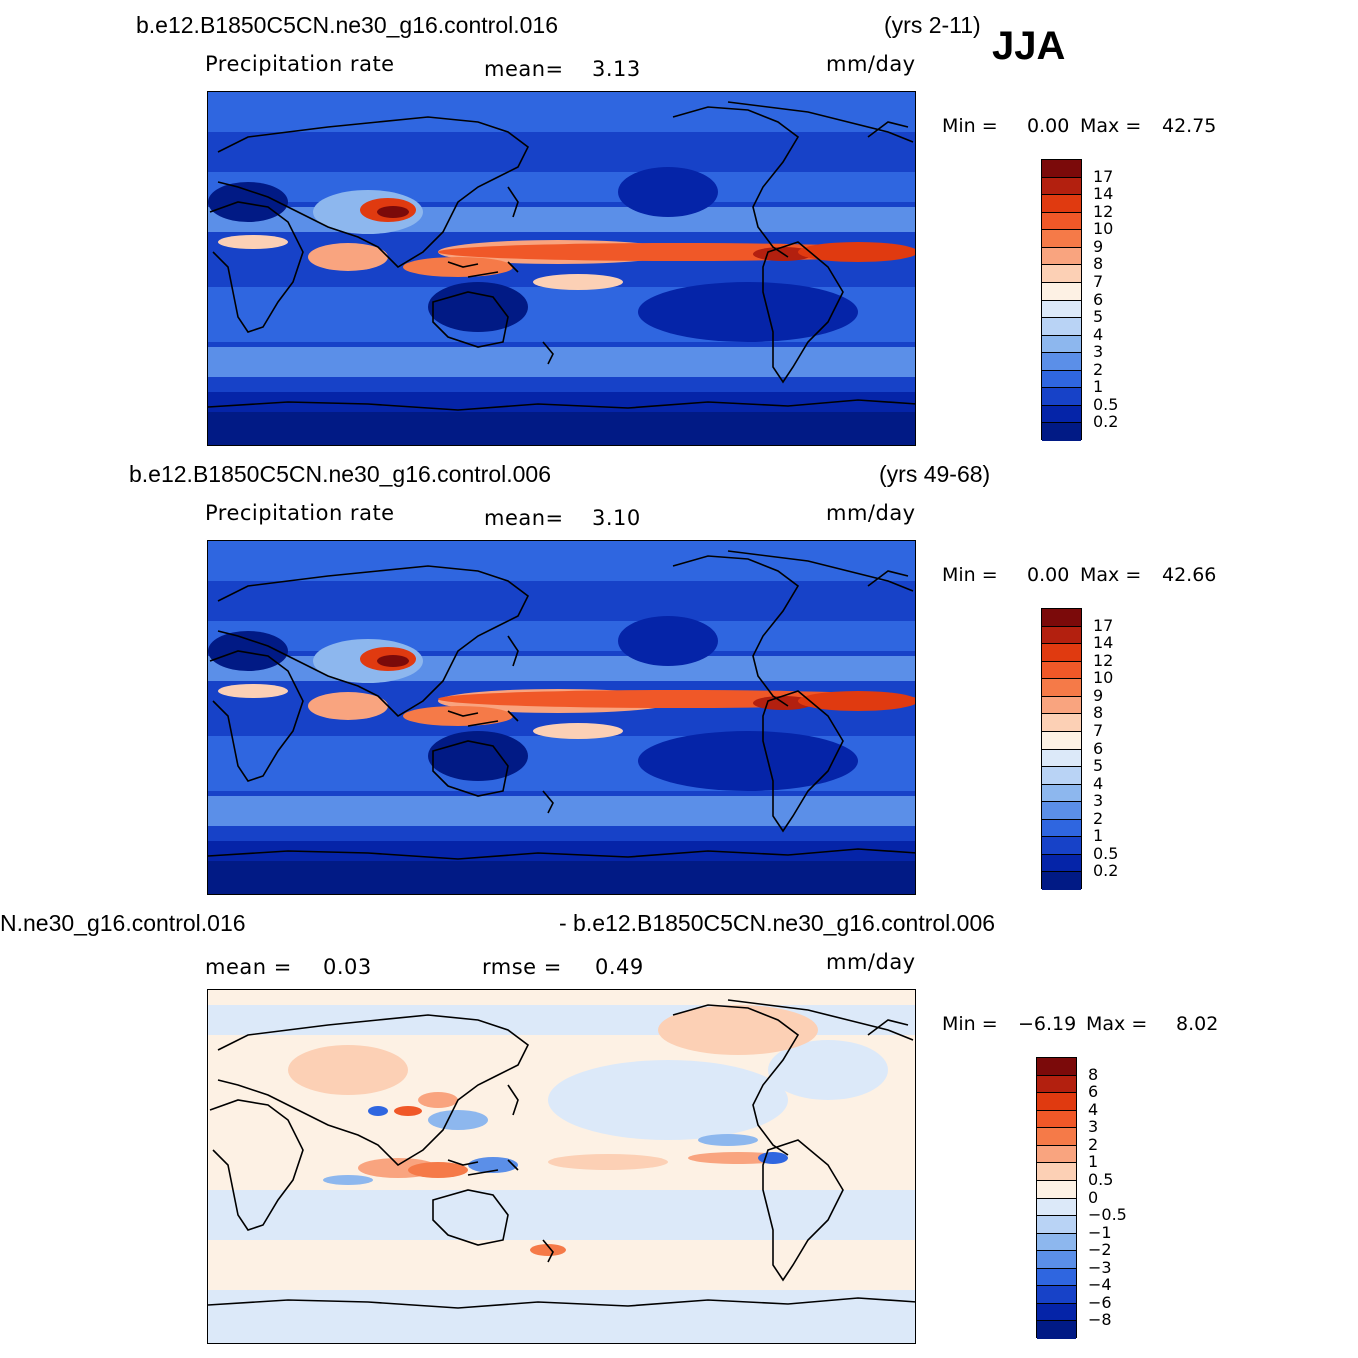  What do you see at coordinates (347, 25) in the screenshot?
I see `panel1-case-title: b.e12.B1850C5CN.ne30_g16.control.016` at bounding box center [347, 25].